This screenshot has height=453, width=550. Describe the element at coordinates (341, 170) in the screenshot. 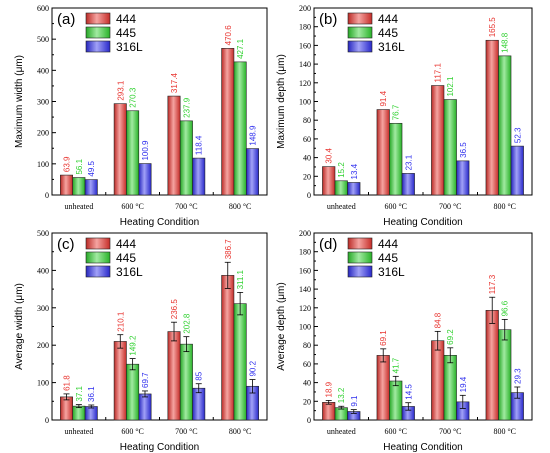

I see `data-label: 15.2` at that location.